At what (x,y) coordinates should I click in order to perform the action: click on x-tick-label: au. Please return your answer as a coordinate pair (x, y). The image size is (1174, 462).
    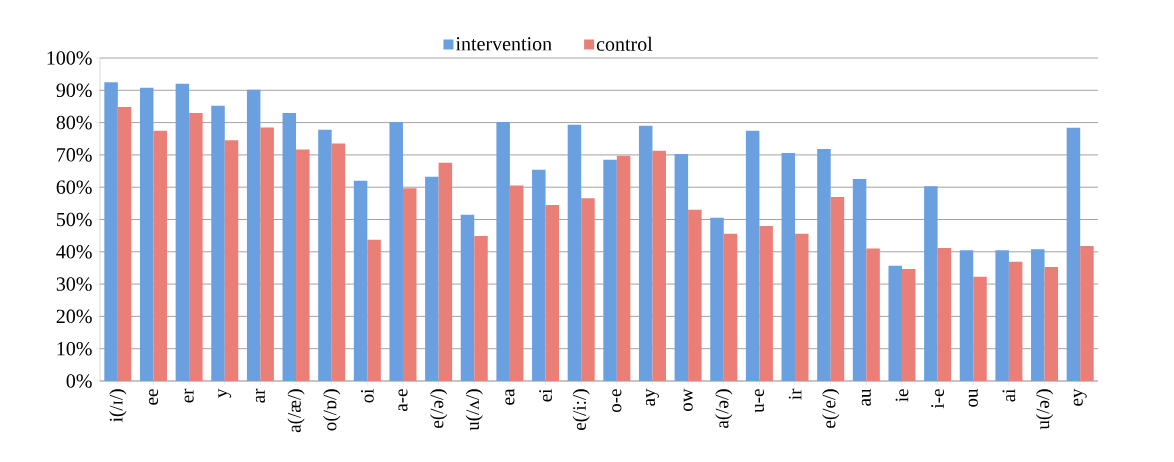
    Looking at the image, I should click on (866, 397).